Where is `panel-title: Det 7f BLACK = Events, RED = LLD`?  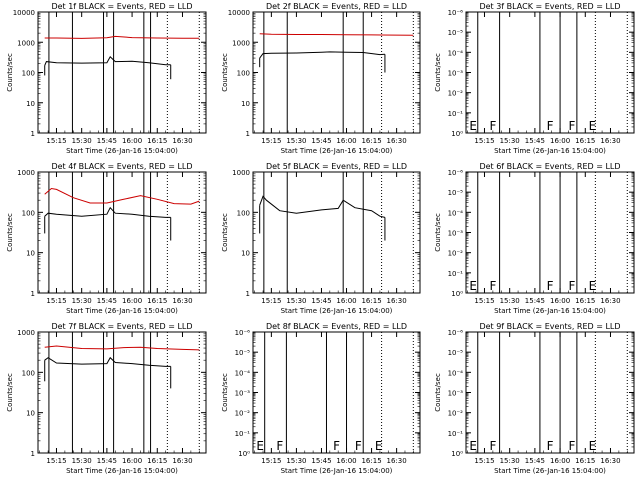 panel-title: Det 7f BLACK = Events, RED = LLD is located at coordinates (121, 326).